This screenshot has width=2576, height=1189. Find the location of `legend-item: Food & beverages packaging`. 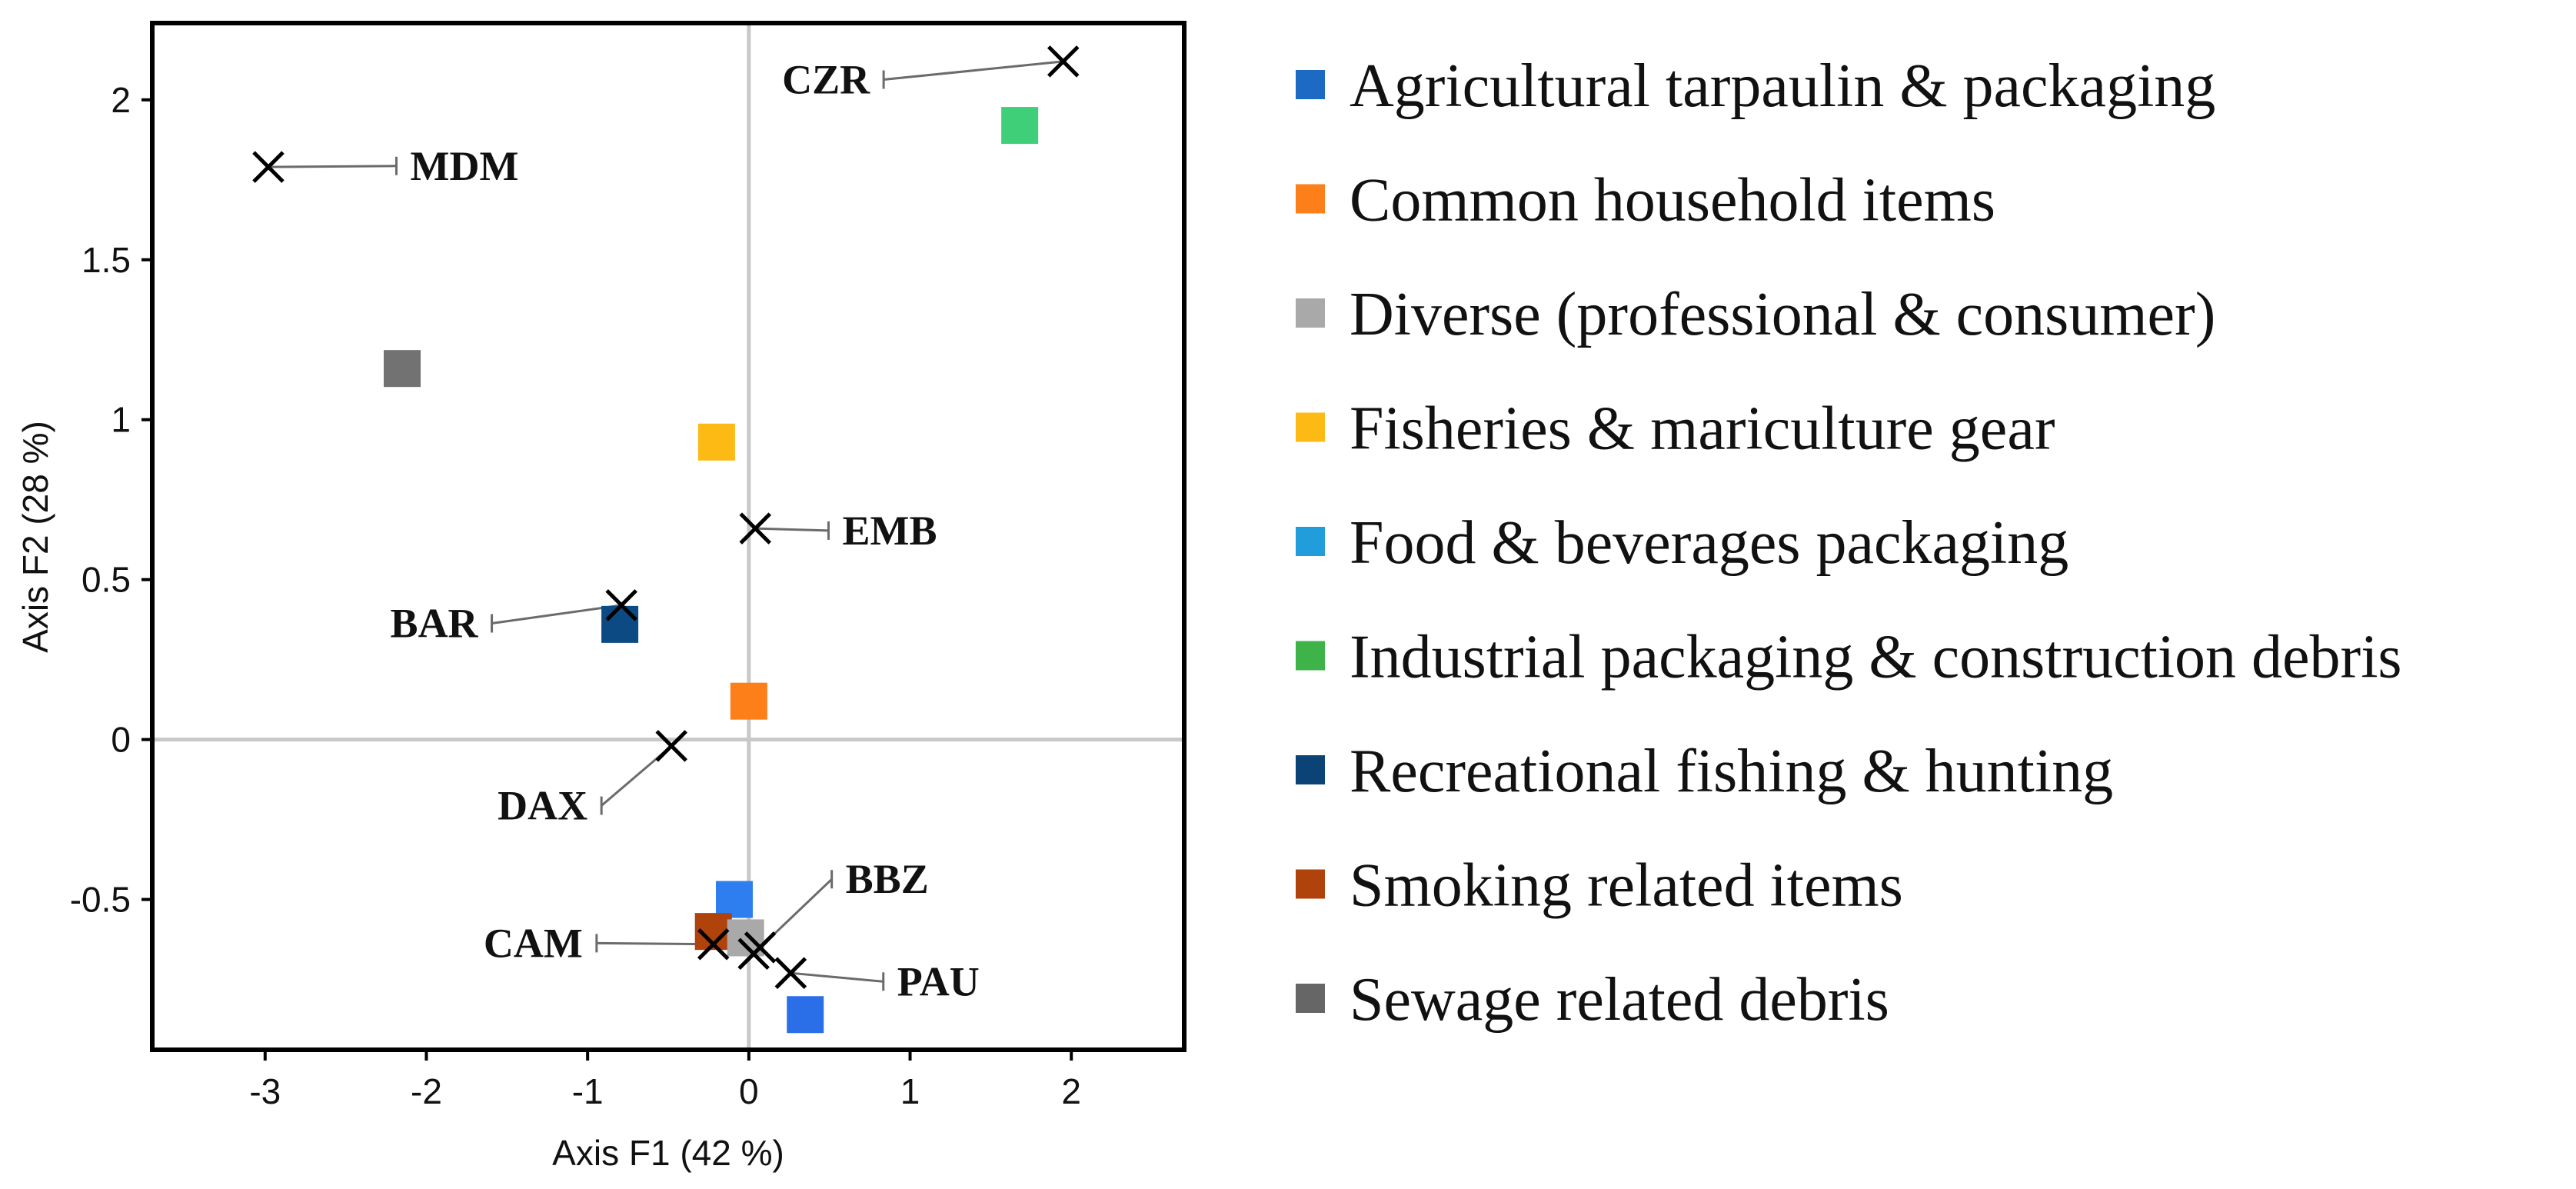

legend-item: Food & beverages packaging is located at coordinates (1682, 543).